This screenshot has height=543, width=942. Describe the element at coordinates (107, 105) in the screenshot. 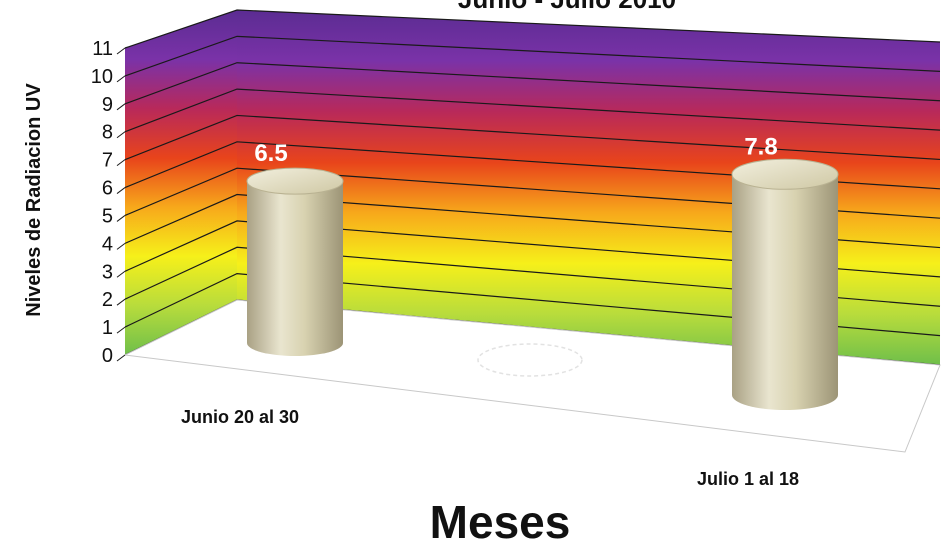

I see `y-tick-label: 9` at that location.